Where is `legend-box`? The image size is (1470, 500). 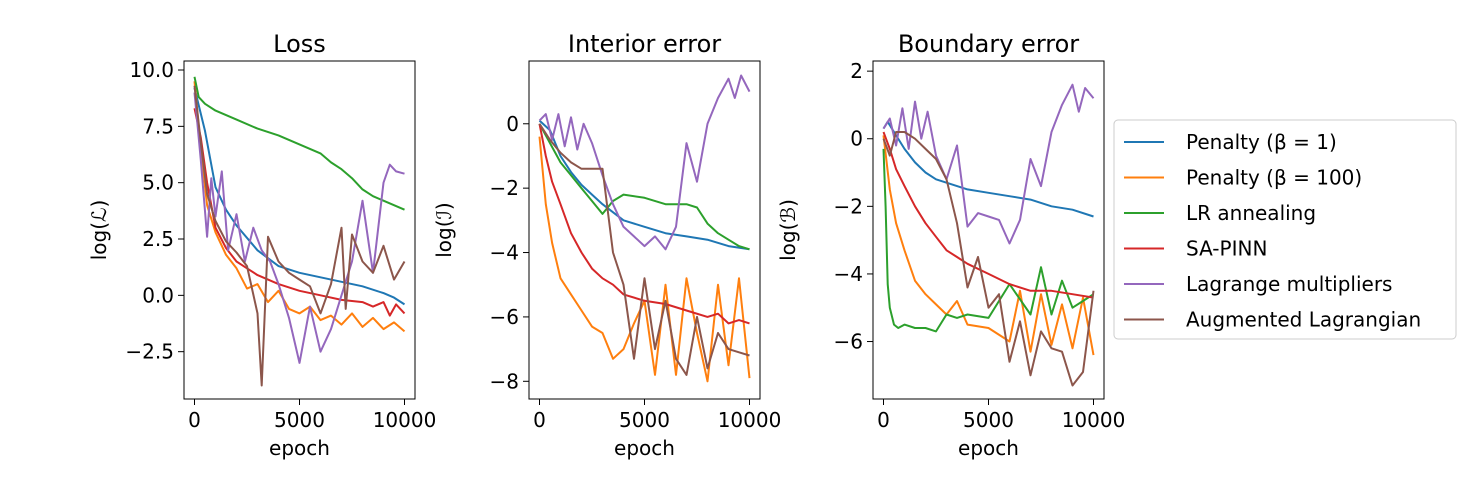
legend-box is located at coordinates (1285, 229).